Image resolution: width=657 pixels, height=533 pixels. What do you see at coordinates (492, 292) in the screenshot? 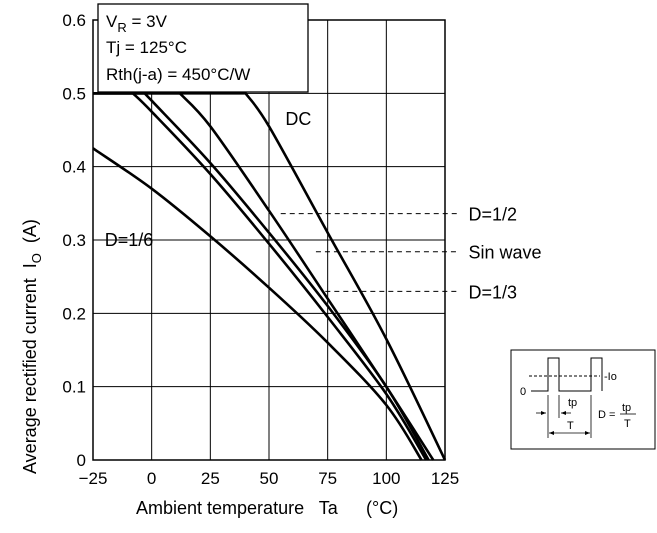
I see `series-label-d-1-3: D=1/3` at bounding box center [492, 292].